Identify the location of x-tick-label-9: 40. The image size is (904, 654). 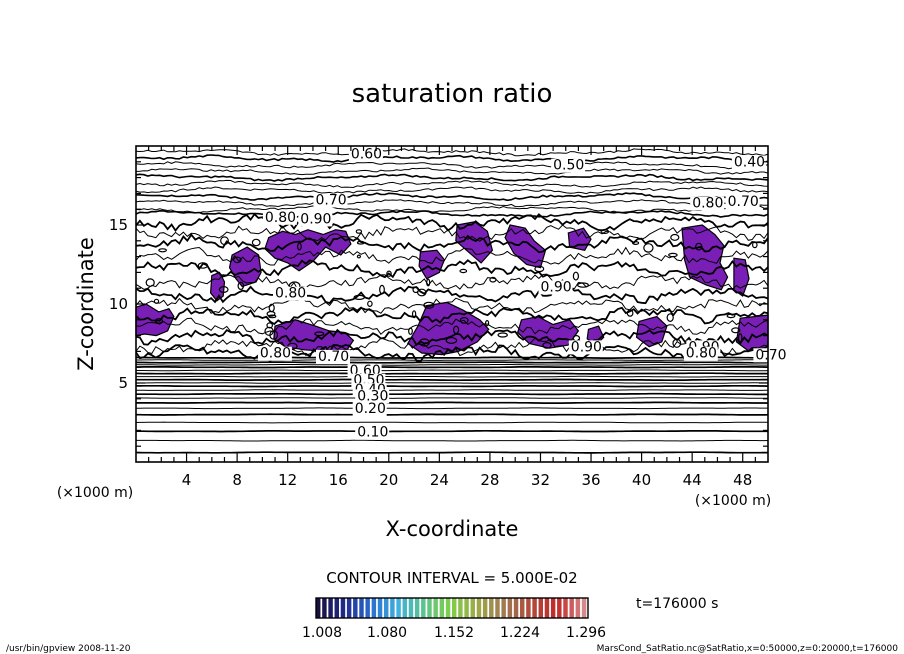
(641, 480).